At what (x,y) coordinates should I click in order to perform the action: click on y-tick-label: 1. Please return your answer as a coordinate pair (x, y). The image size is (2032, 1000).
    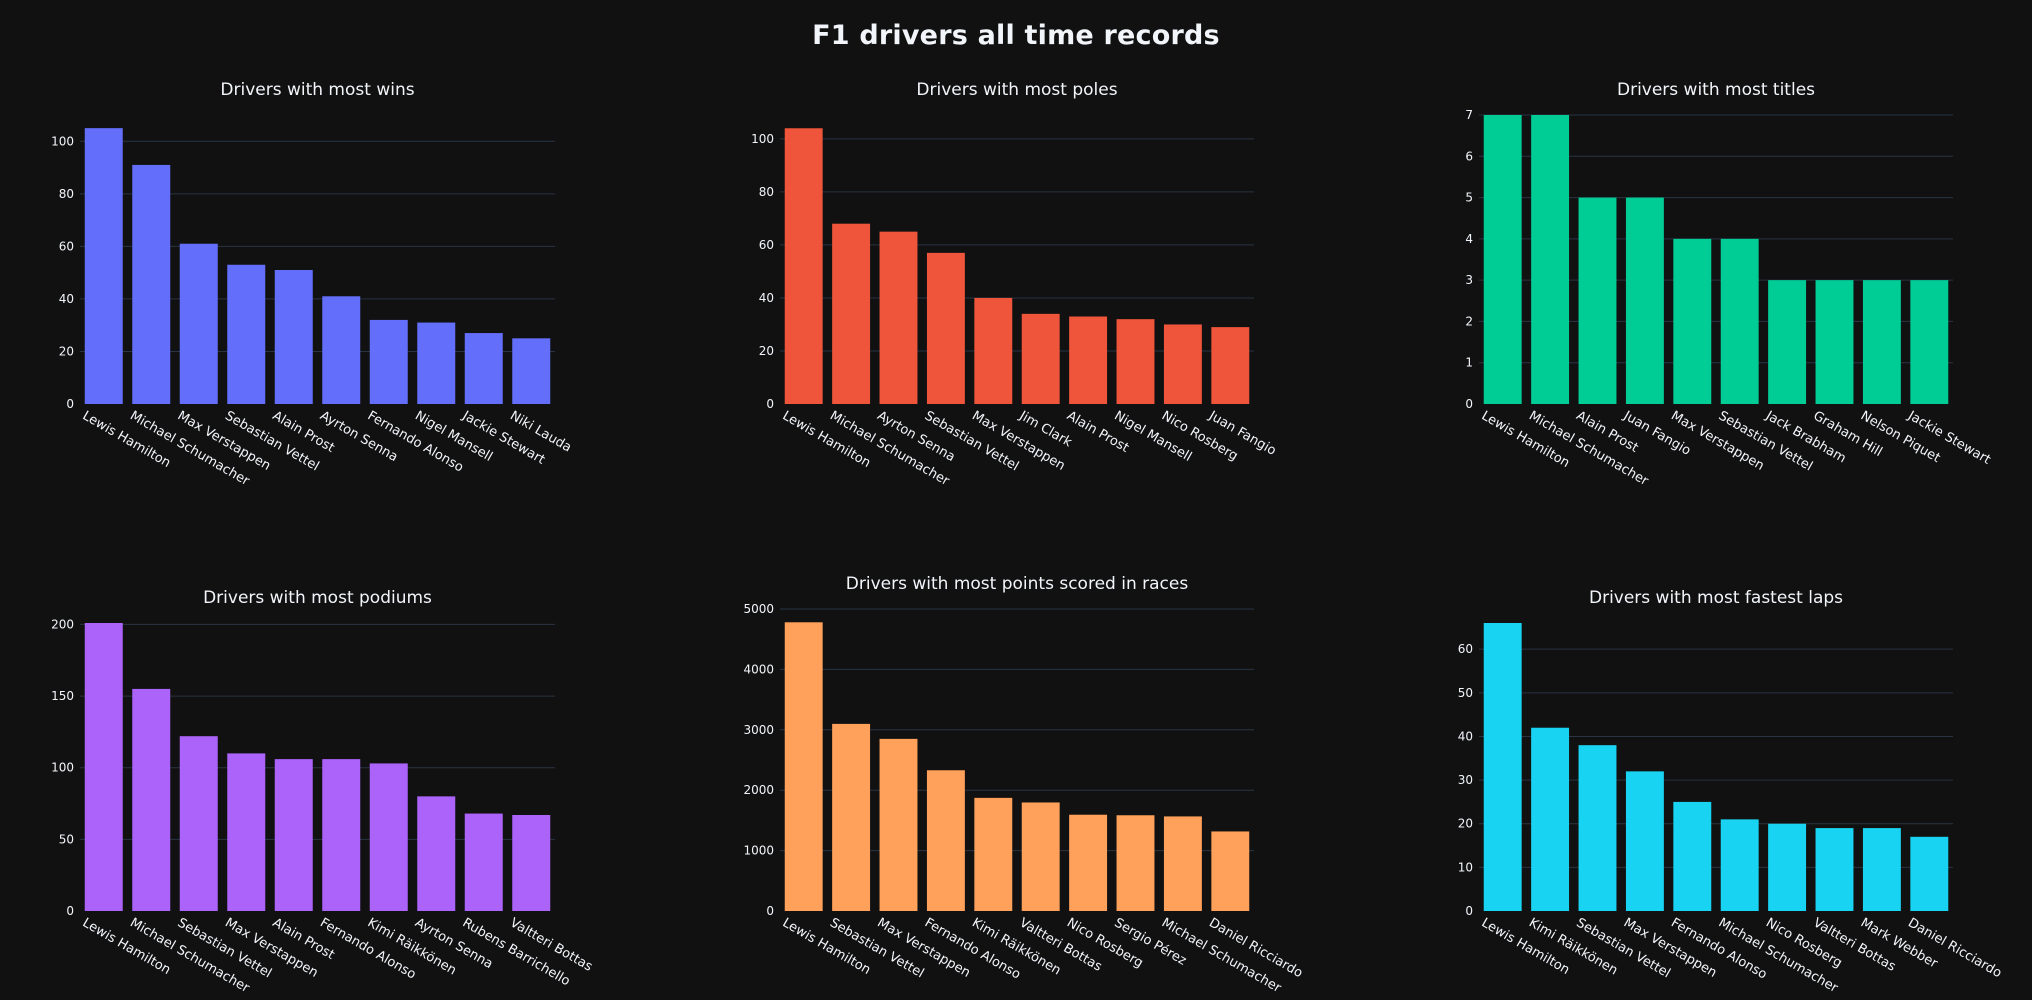
    Looking at the image, I should click on (1469, 363).